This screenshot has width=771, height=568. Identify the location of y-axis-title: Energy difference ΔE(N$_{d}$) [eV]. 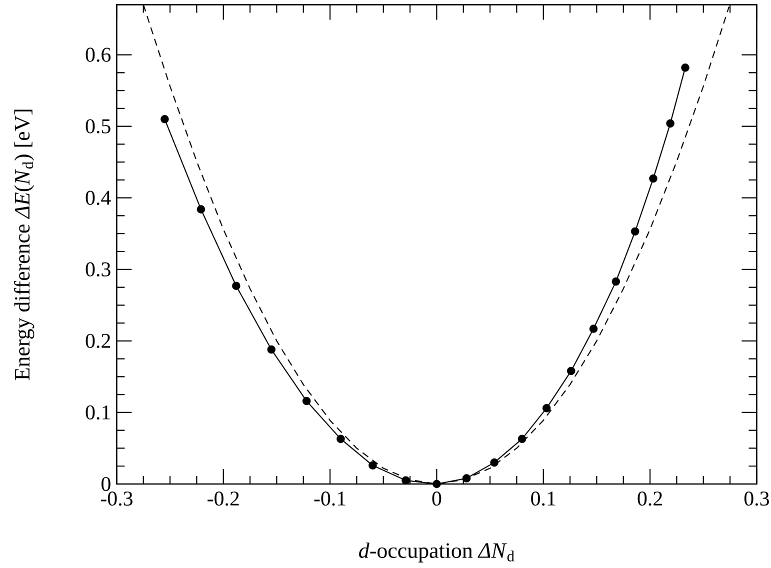
(24, 245).